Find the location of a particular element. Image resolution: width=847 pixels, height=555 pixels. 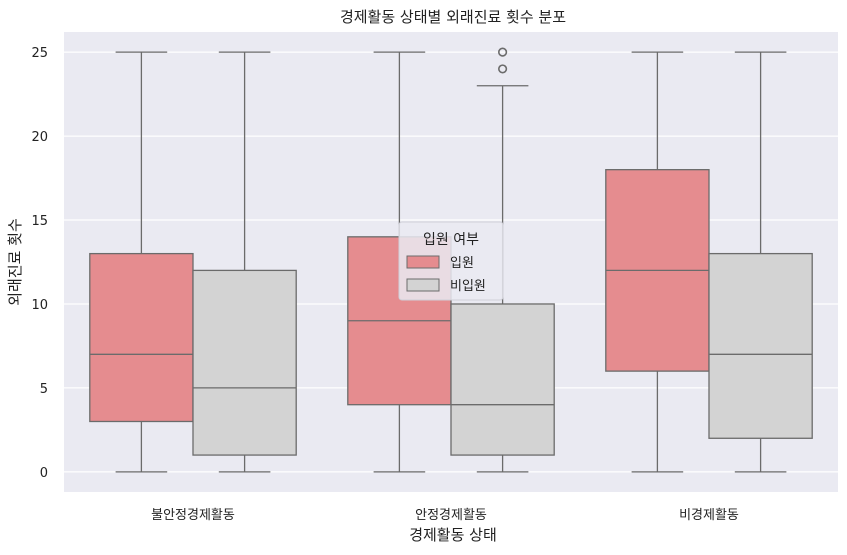

y-tick-label-5: 5 is located at coordinates (44, 389).